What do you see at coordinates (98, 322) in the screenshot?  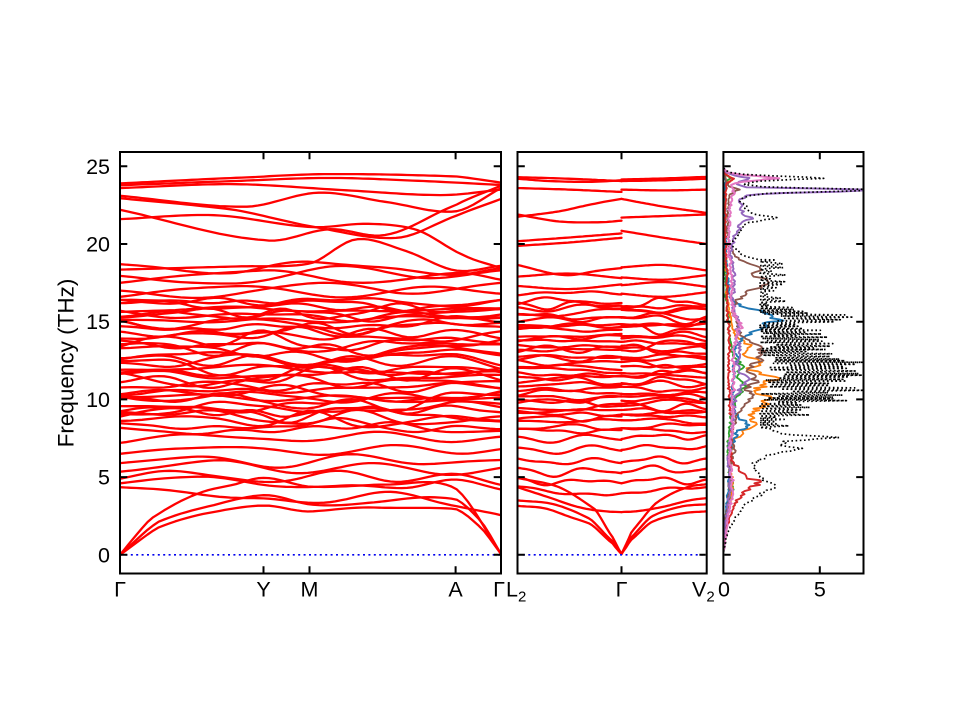 I see `svg-text: 15` at bounding box center [98, 322].